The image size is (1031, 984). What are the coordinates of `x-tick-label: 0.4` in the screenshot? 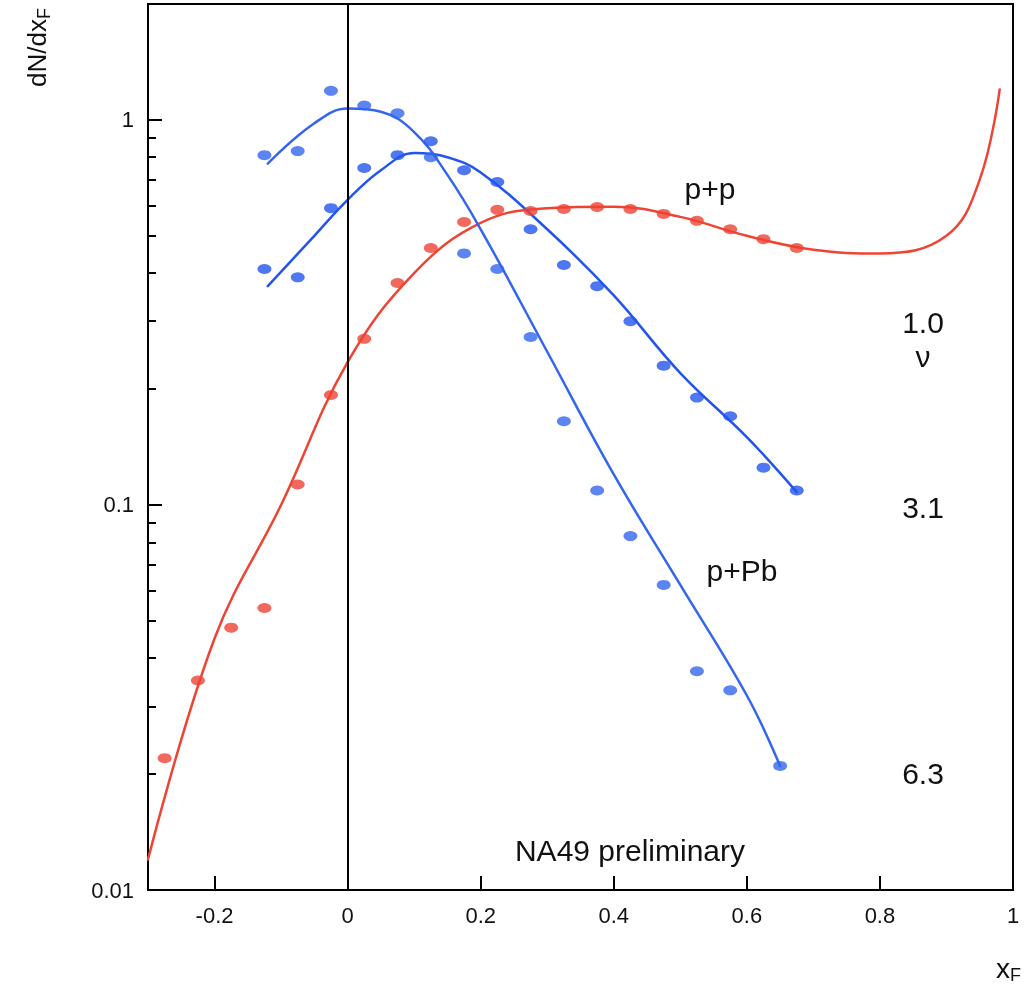 It's located at (614, 915).